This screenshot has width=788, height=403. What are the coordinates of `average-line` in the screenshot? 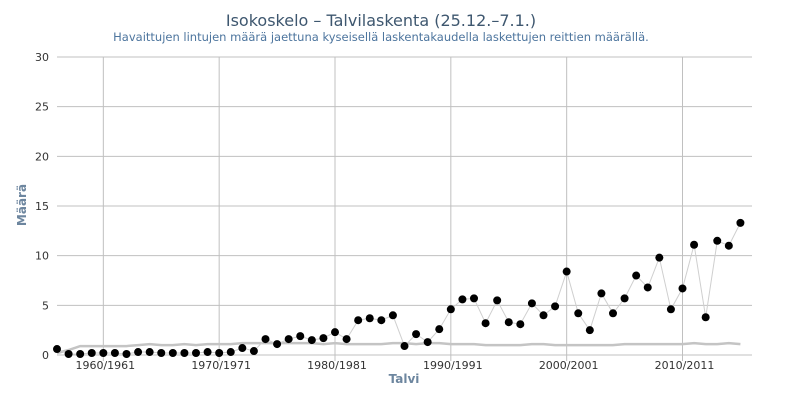 It's located at (398, 348).